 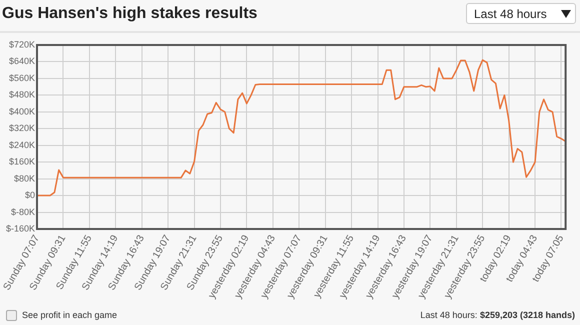 I want to click on y-tick-label: $-160K, so click(x=20, y=228).